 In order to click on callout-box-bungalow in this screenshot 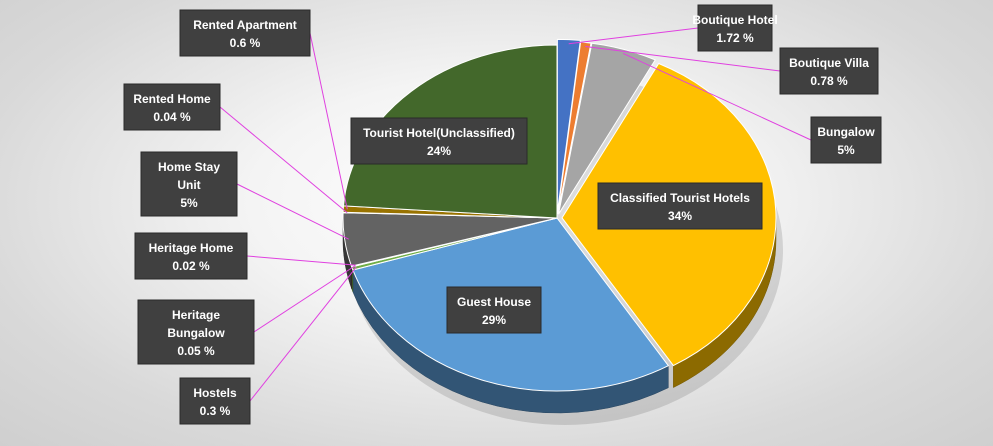, I will do `click(846, 140)`.